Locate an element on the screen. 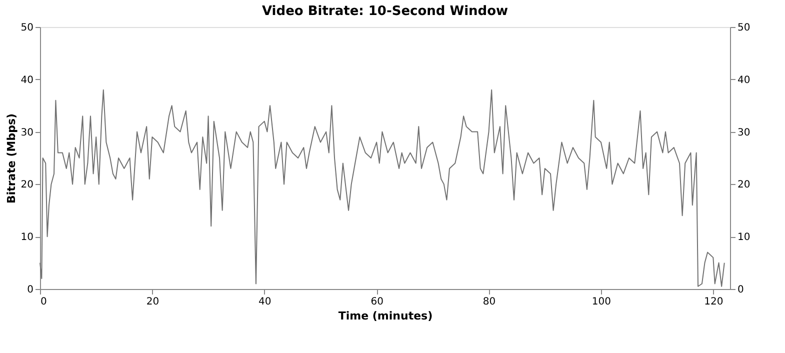  x-tick-label: 20 is located at coordinates (153, 302).